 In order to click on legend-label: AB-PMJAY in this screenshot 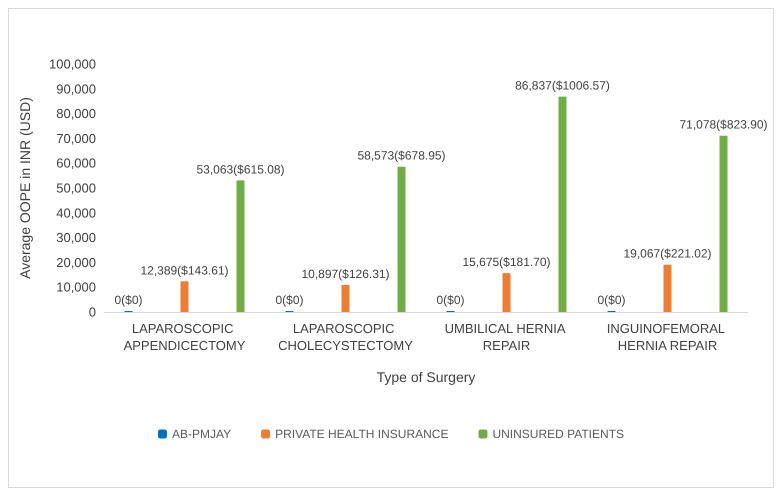, I will do `click(202, 434)`.